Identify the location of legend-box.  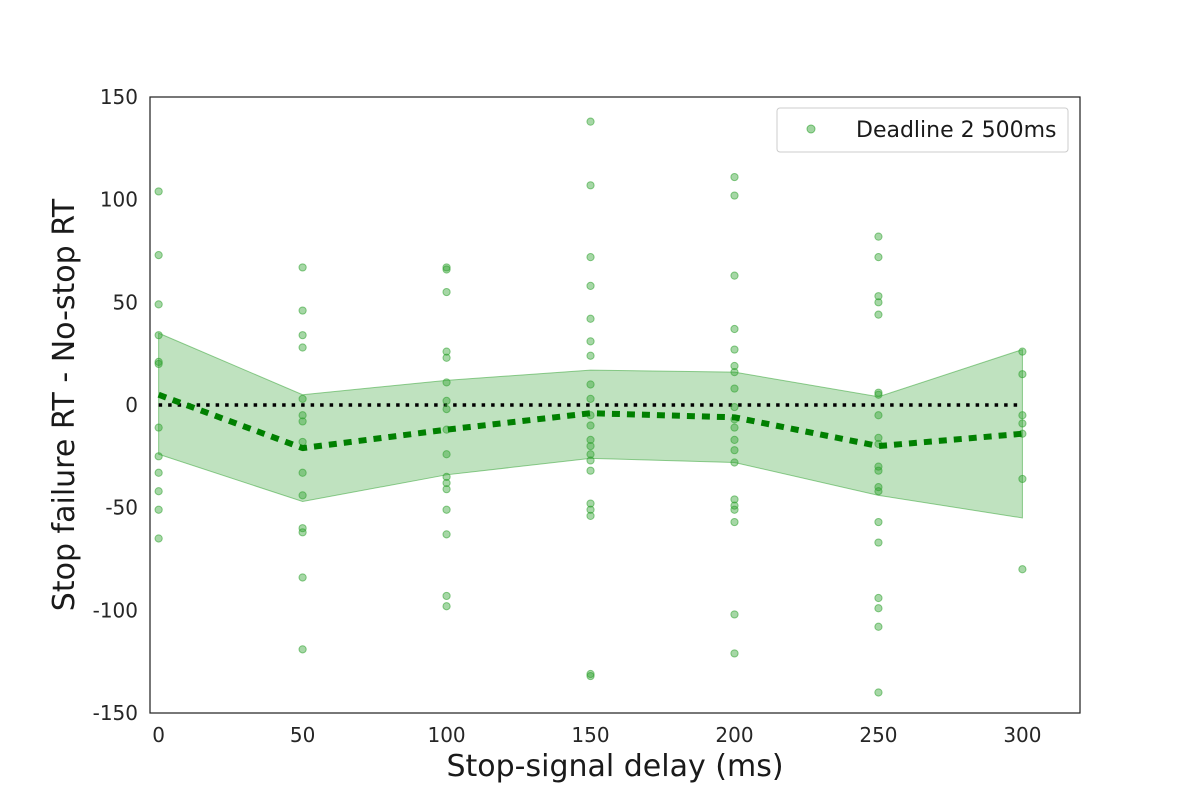
(922, 130).